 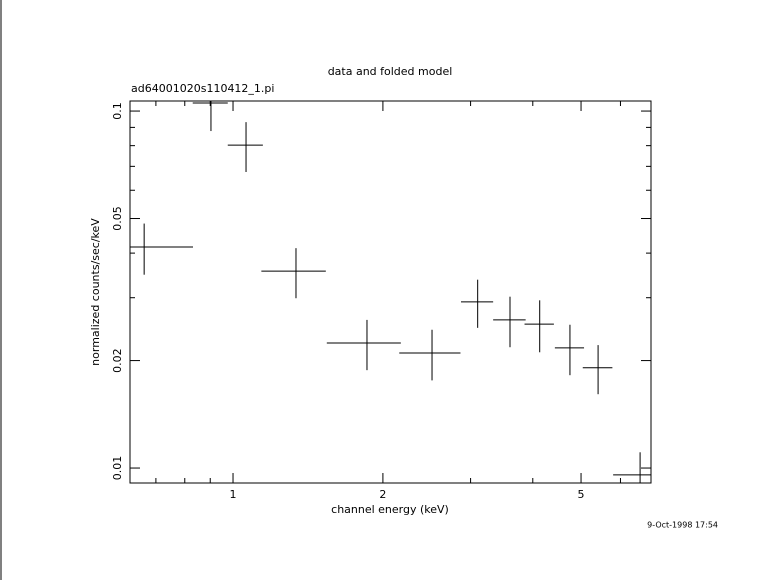 What do you see at coordinates (390, 71) in the screenshot?
I see `chart-title: data and folded model` at bounding box center [390, 71].